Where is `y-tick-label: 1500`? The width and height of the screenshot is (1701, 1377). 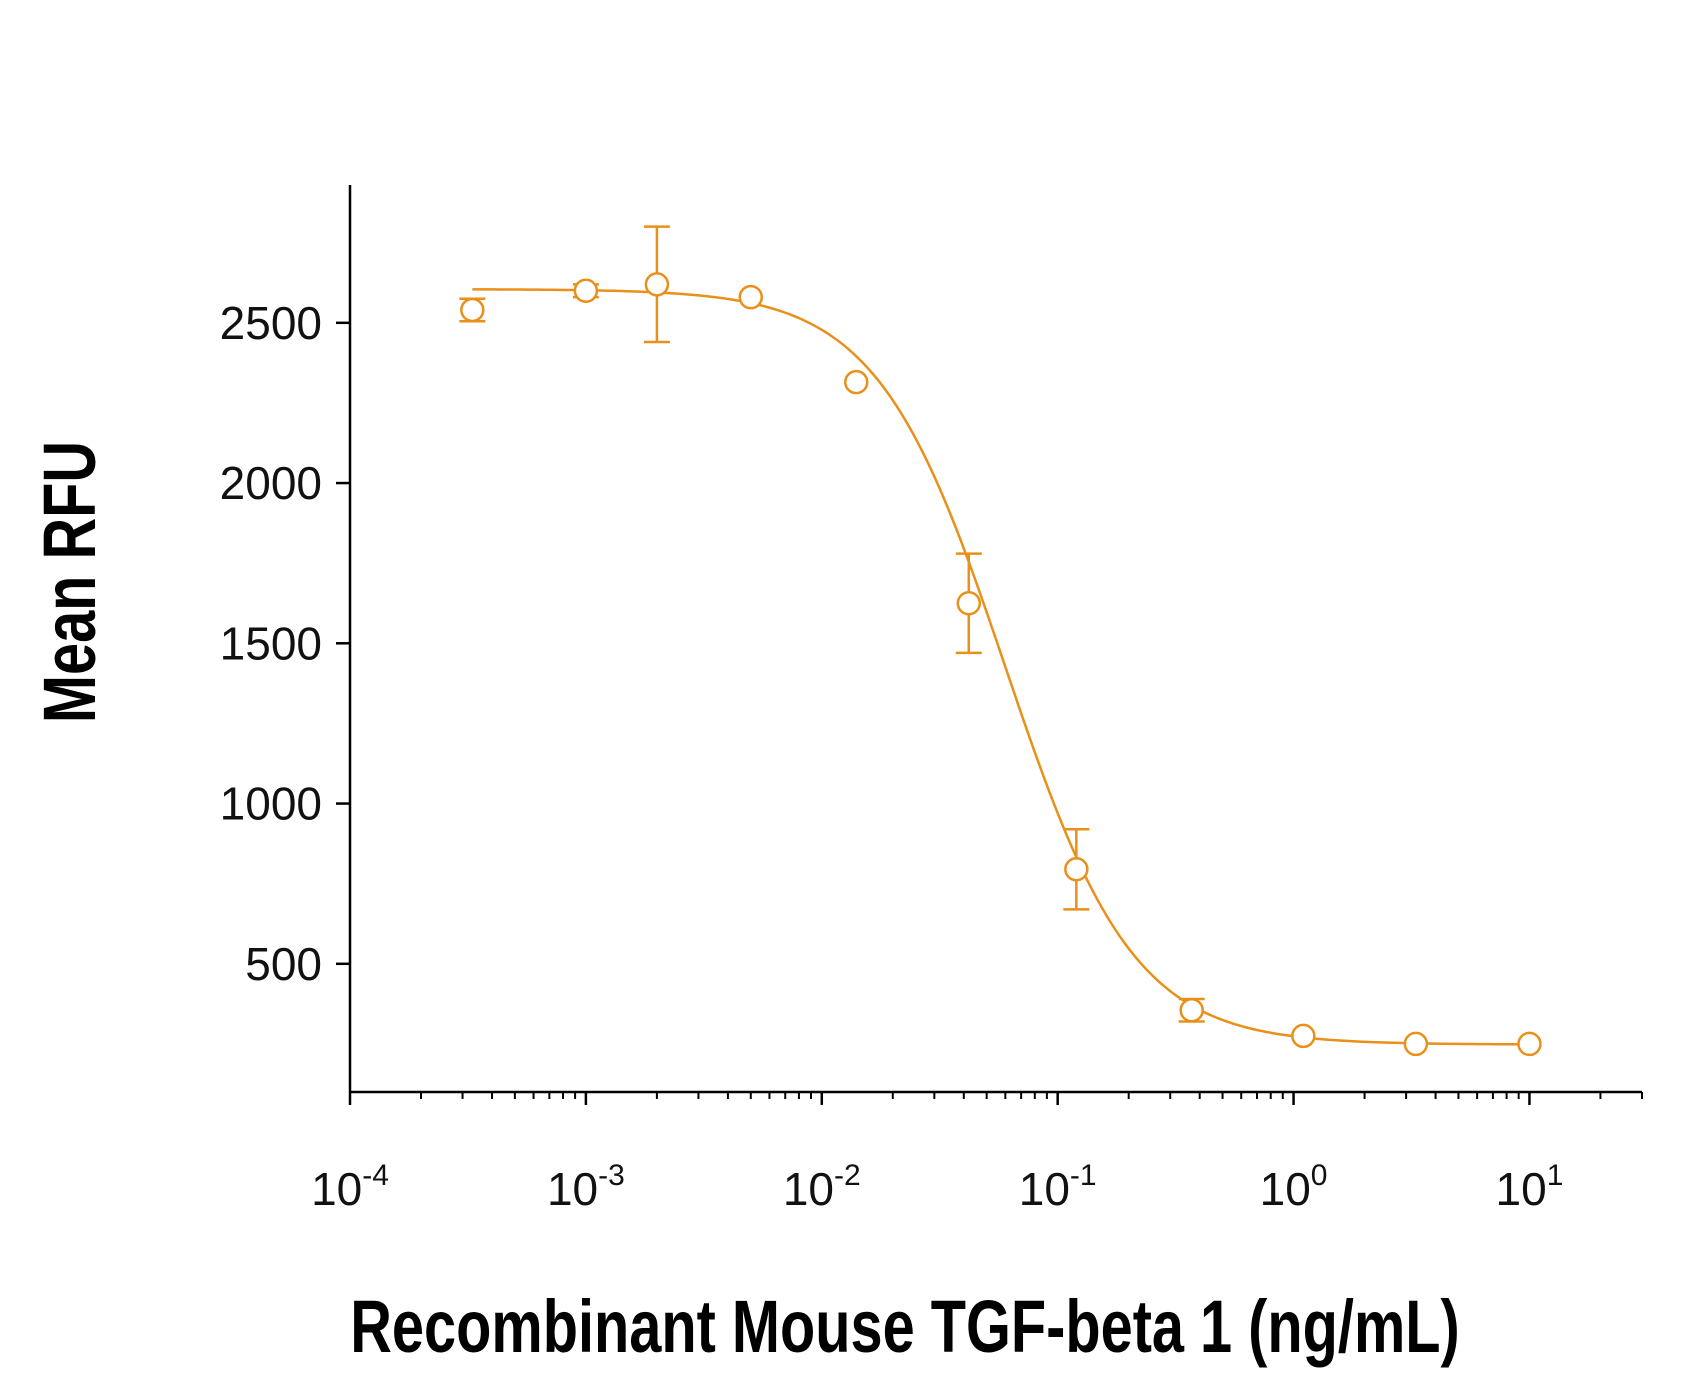
y-tick-label: 1500 is located at coordinates (271, 643).